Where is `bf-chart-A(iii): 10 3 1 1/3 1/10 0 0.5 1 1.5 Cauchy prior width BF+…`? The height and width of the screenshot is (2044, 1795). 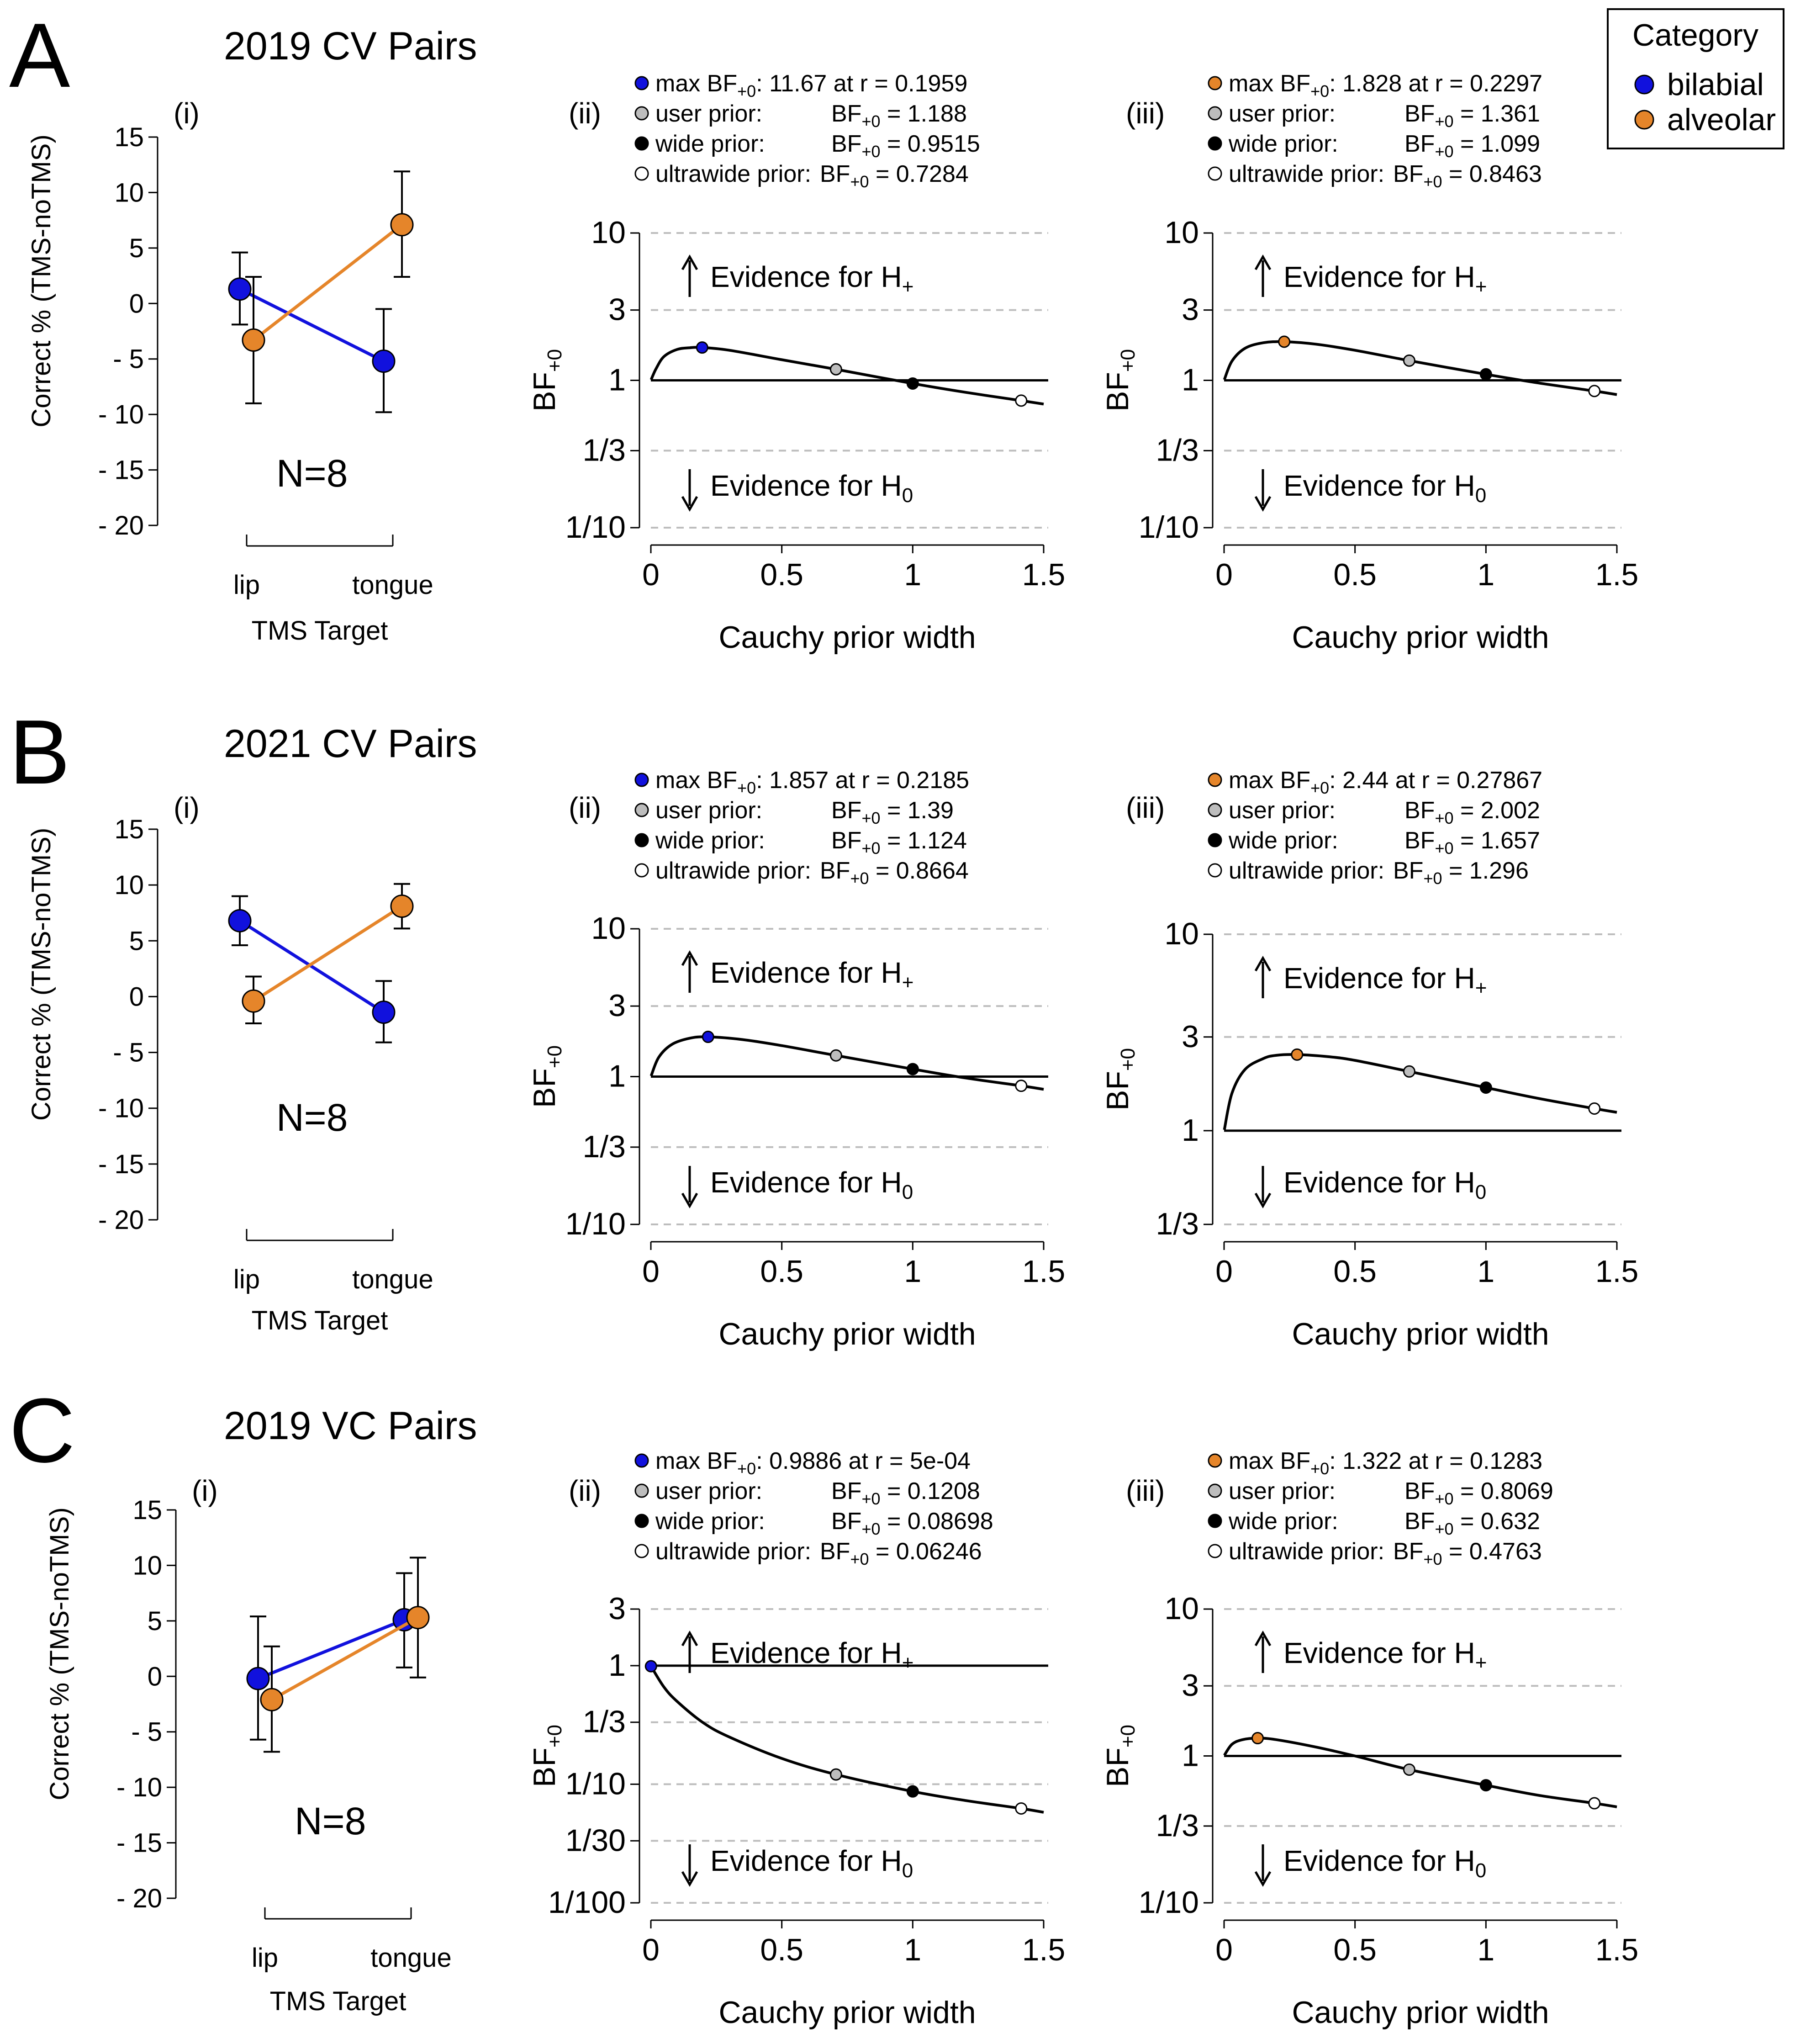
bf-chart-A(iii): 10 3 1 1/3 1/10 0 0.5 1 1.5 Cauchy prior width BF+… is located at coordinates (1369, 362).